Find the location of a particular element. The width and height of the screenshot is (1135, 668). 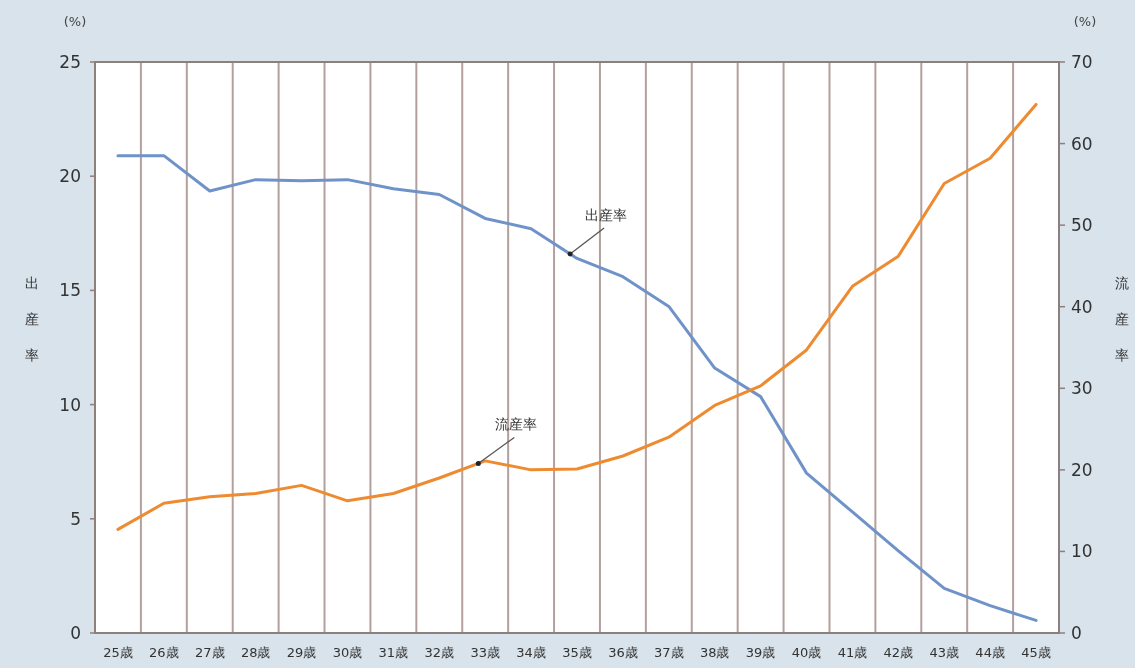

y-tick-label: 20 is located at coordinates (70, 176).